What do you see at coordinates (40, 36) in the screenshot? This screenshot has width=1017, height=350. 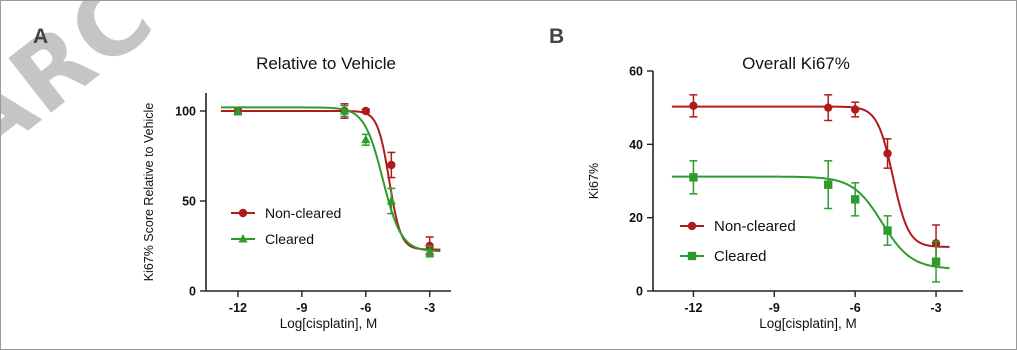 I see `panel-label: A` at bounding box center [40, 36].